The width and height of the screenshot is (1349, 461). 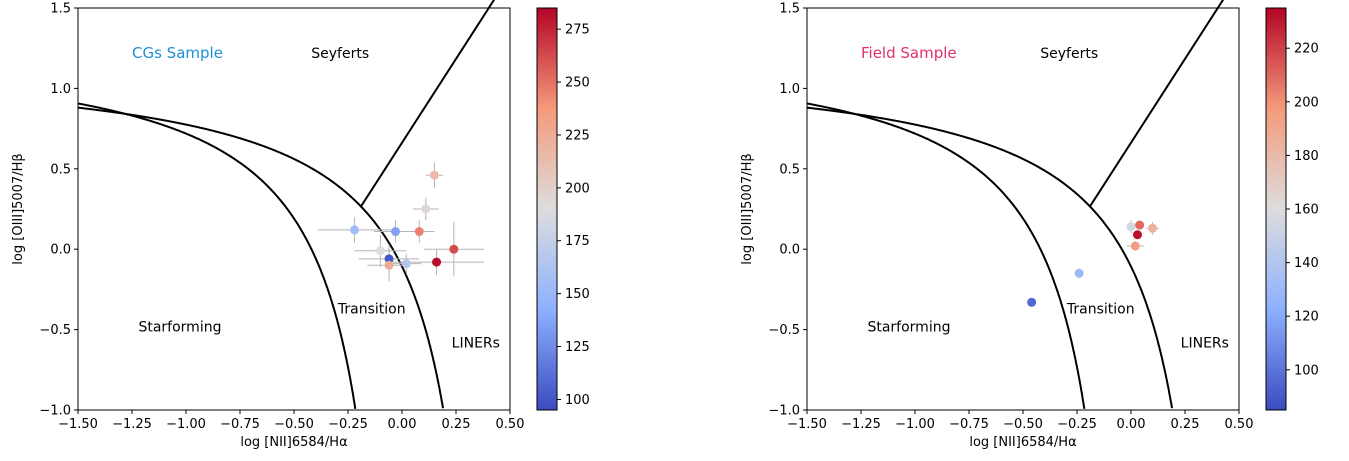 I want to click on colorbar-tick-label: 140, so click(x=1306, y=263).